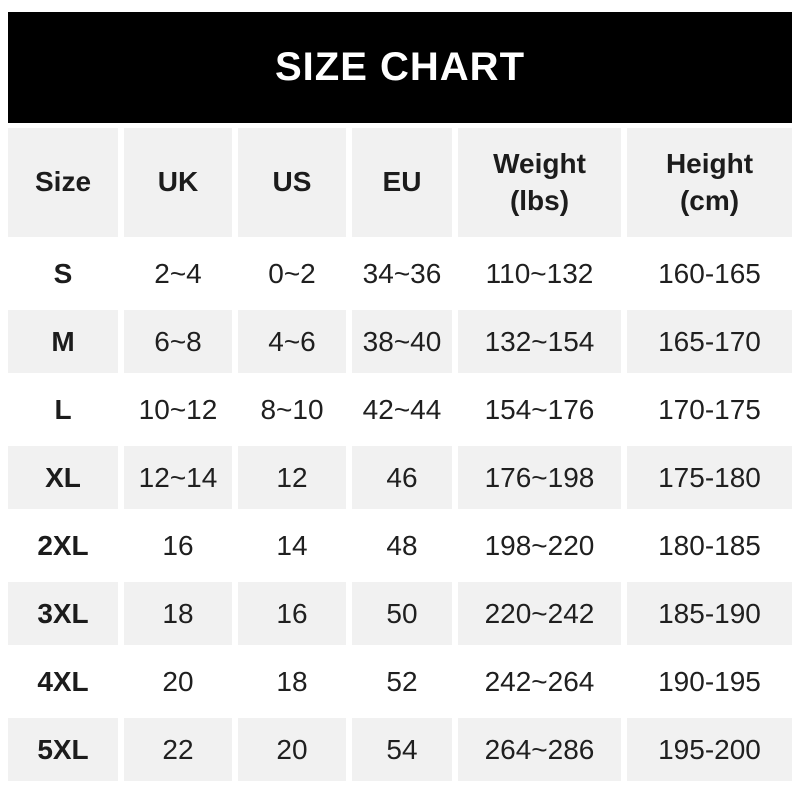 This screenshot has height=800, width=800. I want to click on cell-size: XL, so click(63, 477).